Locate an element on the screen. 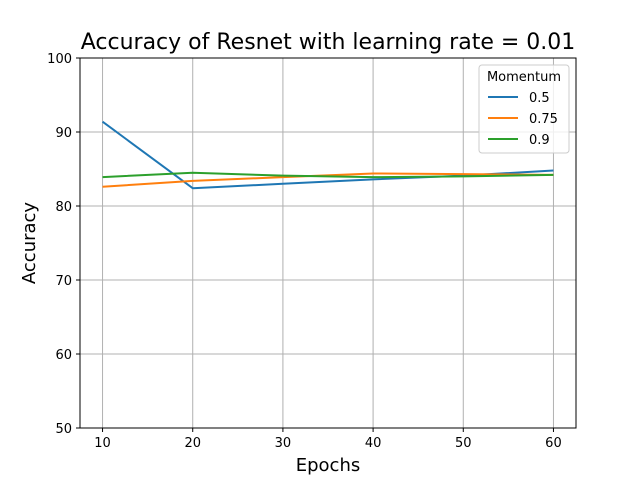  y-axis-ticks: 50 60 70 80 90 100 is located at coordinates (63, 244).